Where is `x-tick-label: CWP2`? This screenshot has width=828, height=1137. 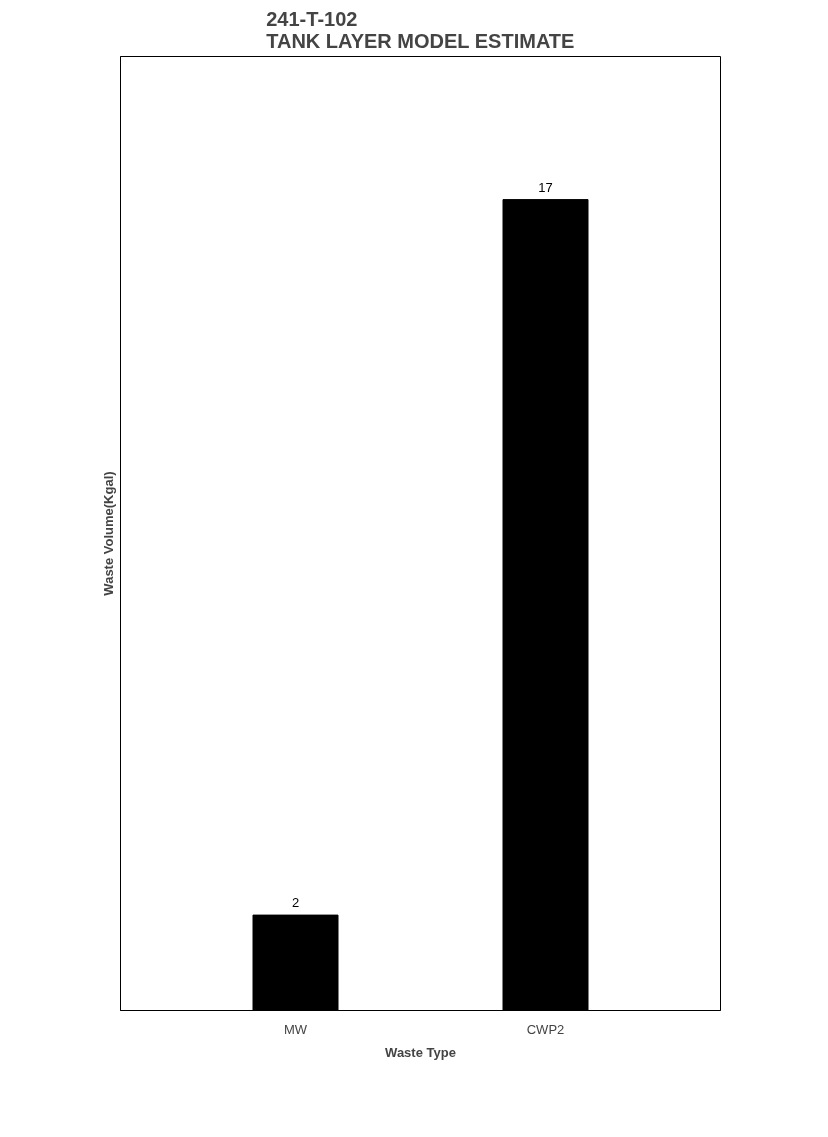 x-tick-label: CWP2 is located at coordinates (545, 1029).